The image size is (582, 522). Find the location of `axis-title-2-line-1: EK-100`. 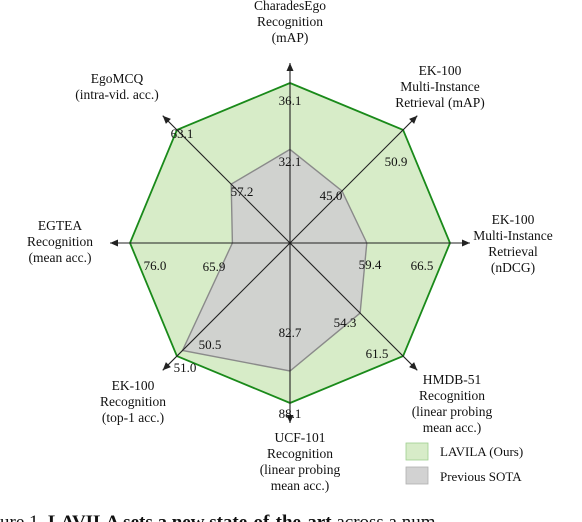

axis-title-2-line-1: EK-100 is located at coordinates (440, 70).